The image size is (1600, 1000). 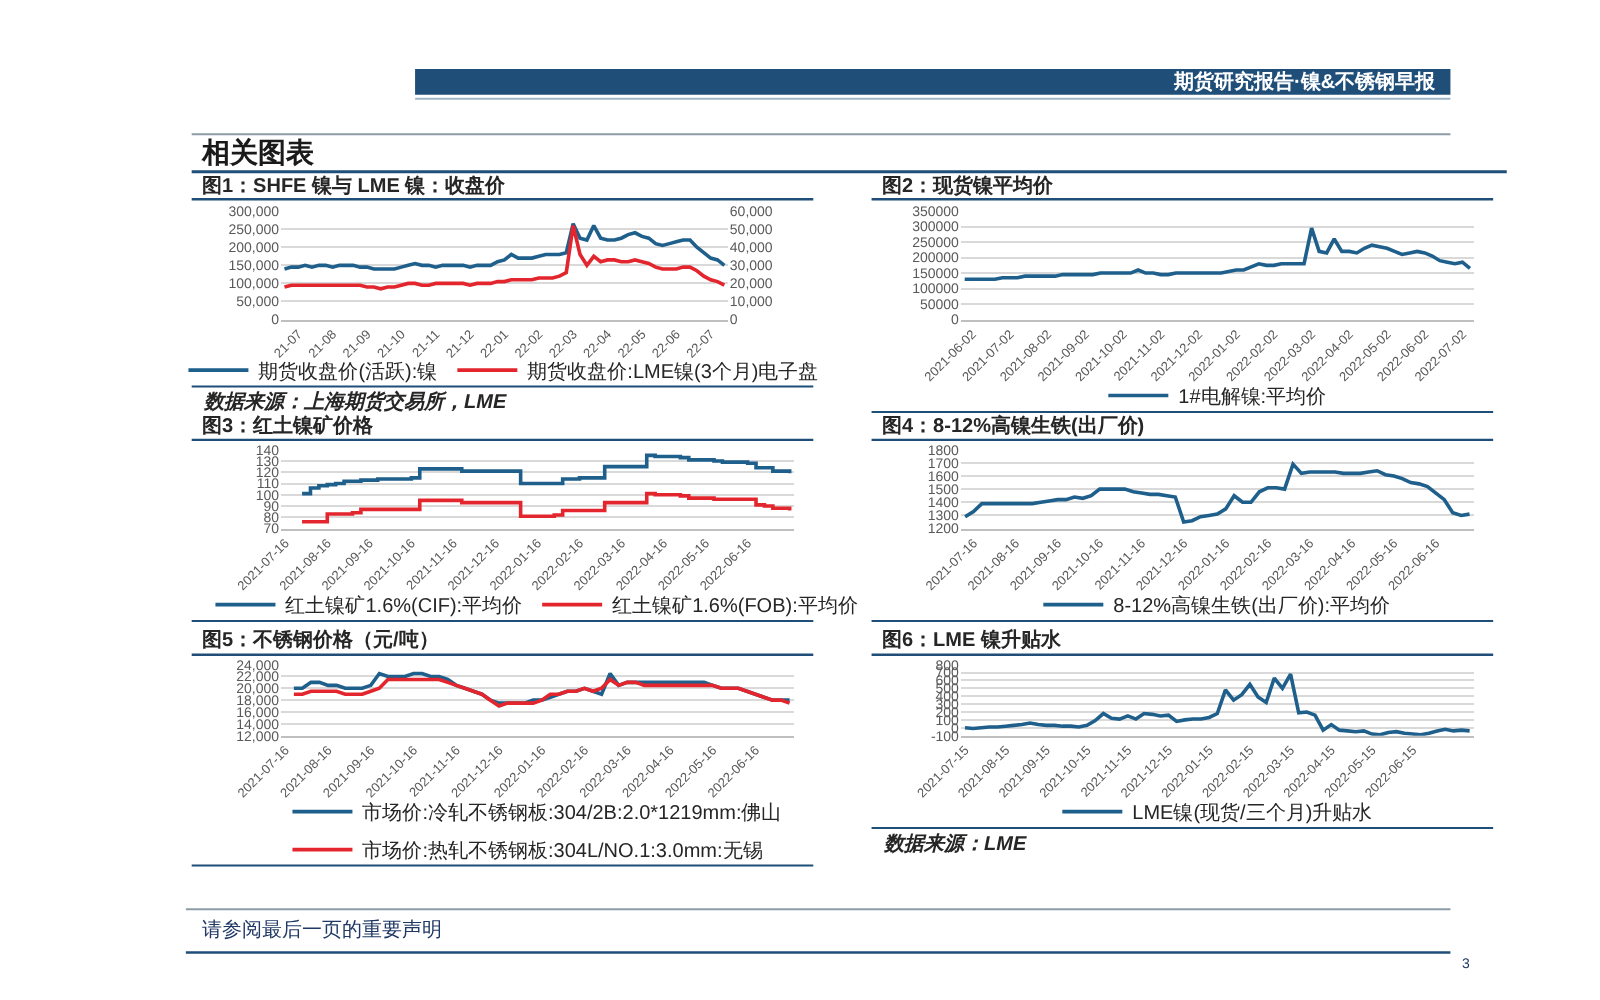 What do you see at coordinates (289, 426) in the screenshot?
I see `chart-title: 图3：红土镍矿价格` at bounding box center [289, 426].